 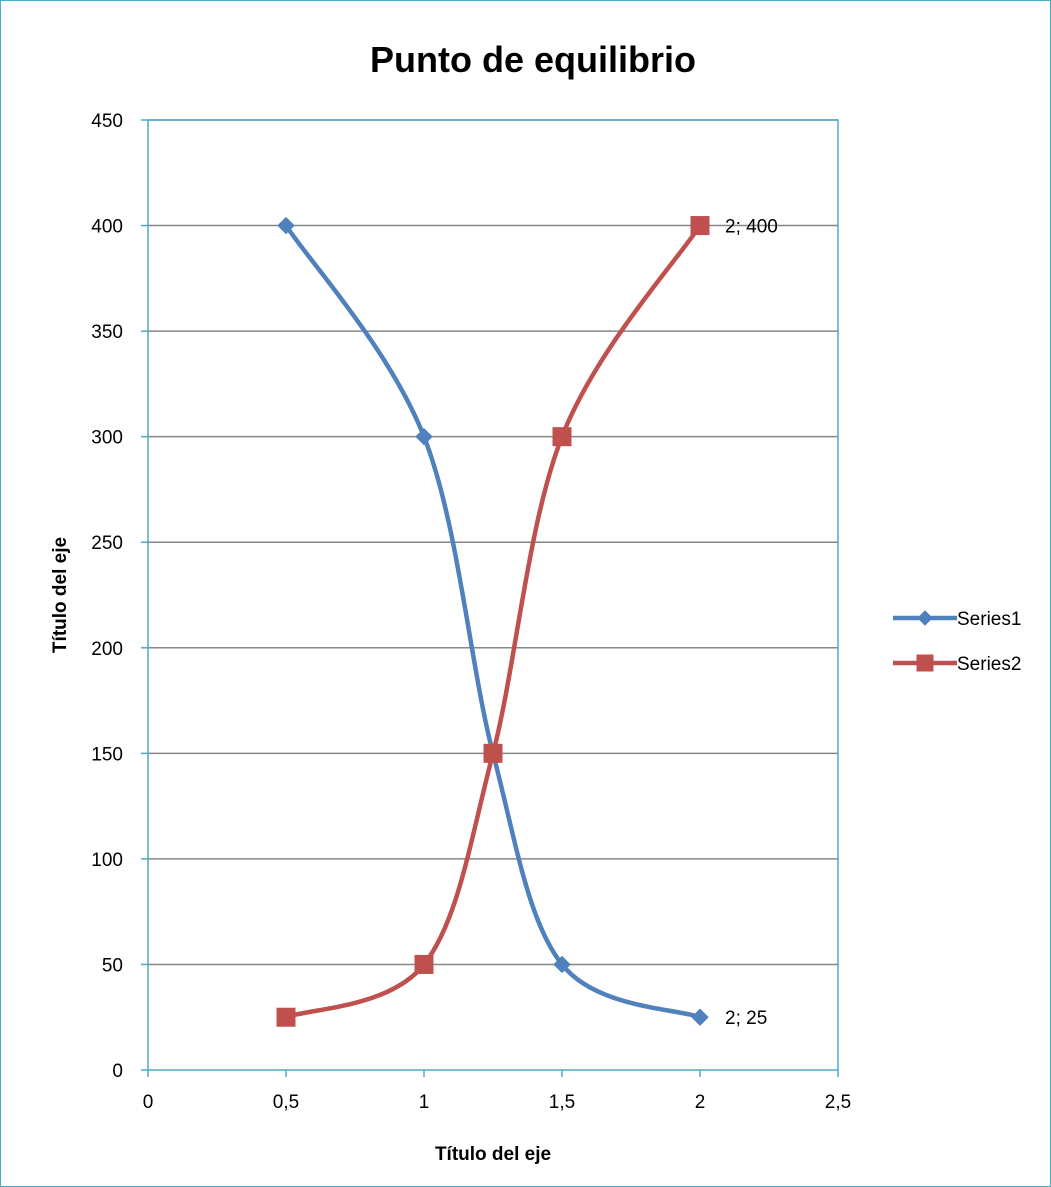 What do you see at coordinates (424, 1102) in the screenshot?
I see `x-tick-label: 1` at bounding box center [424, 1102].